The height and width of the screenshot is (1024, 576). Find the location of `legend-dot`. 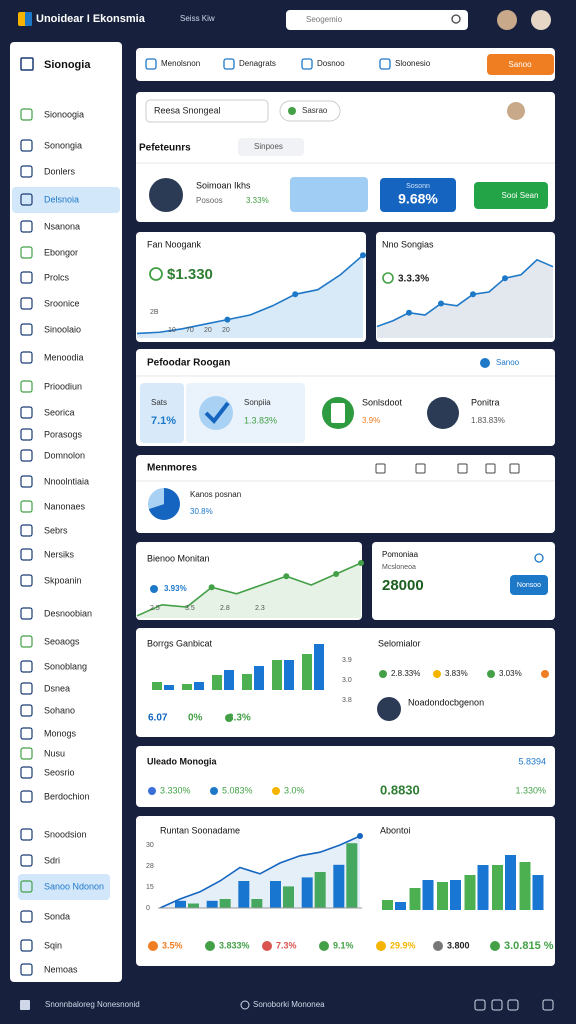

legend-dot is located at coordinates (491, 674).